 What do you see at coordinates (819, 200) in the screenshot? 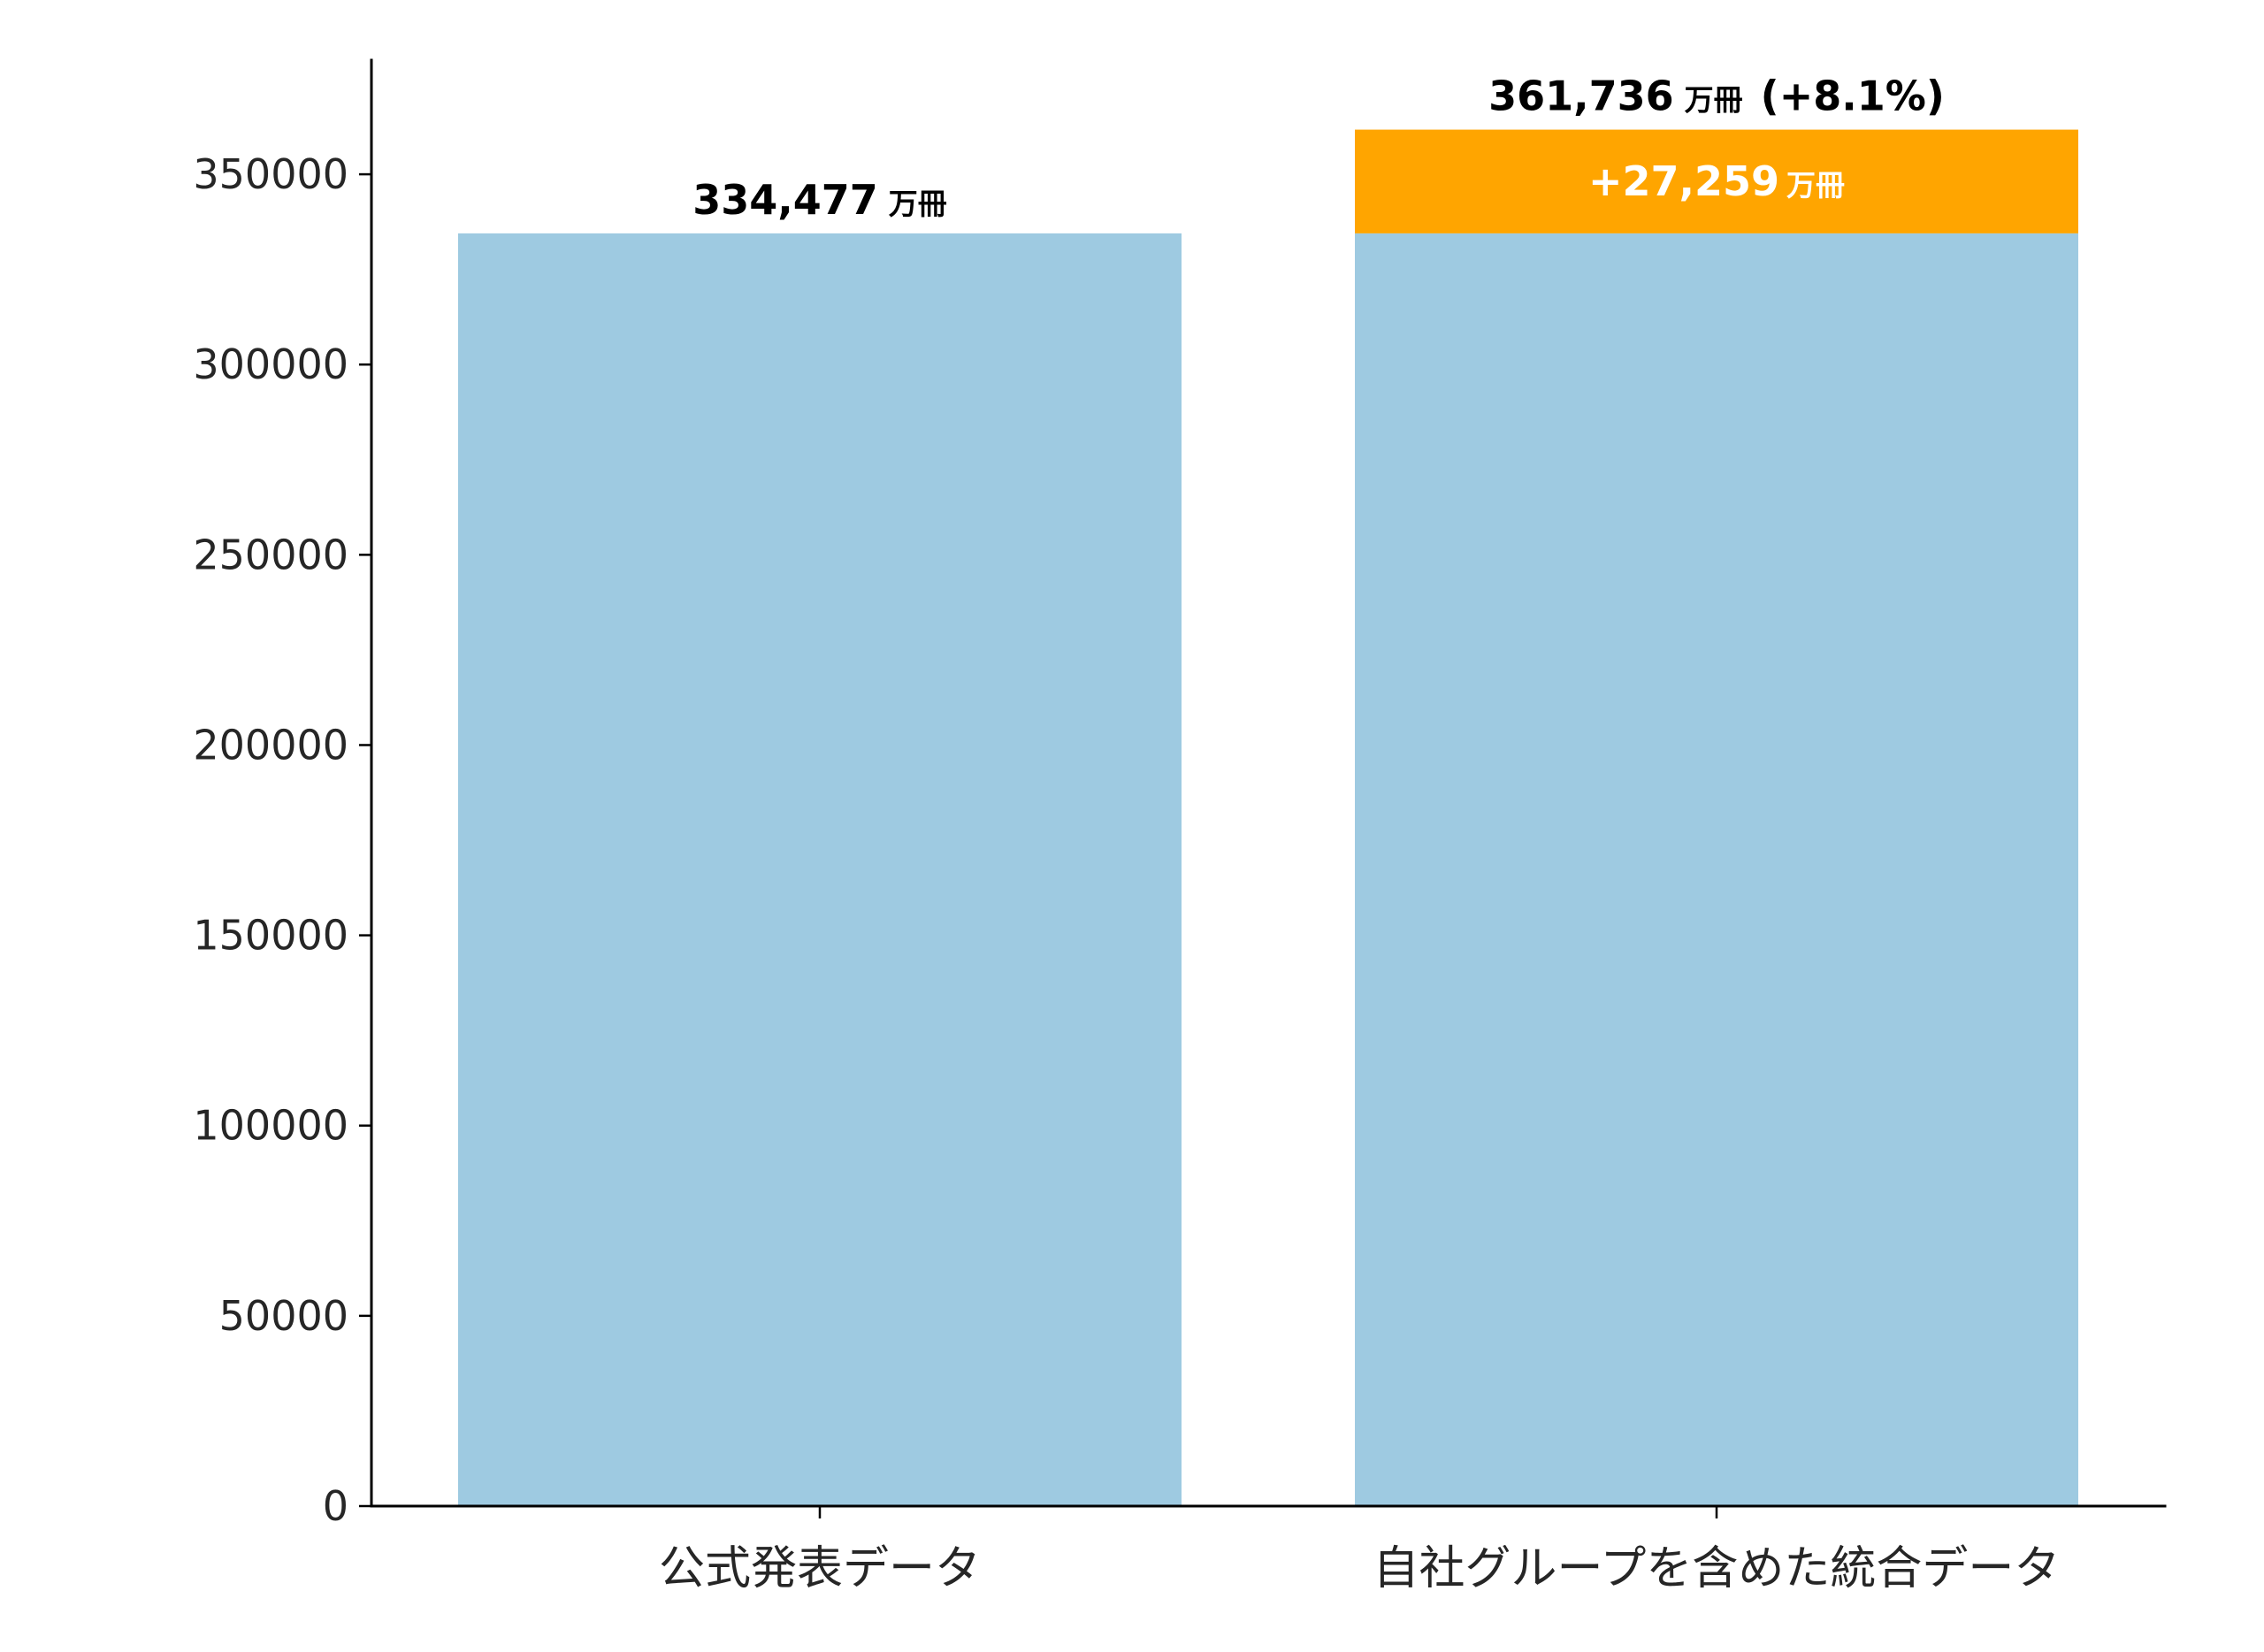
I see `bar-1-total-label: 334,477 万冊` at bounding box center [819, 200].